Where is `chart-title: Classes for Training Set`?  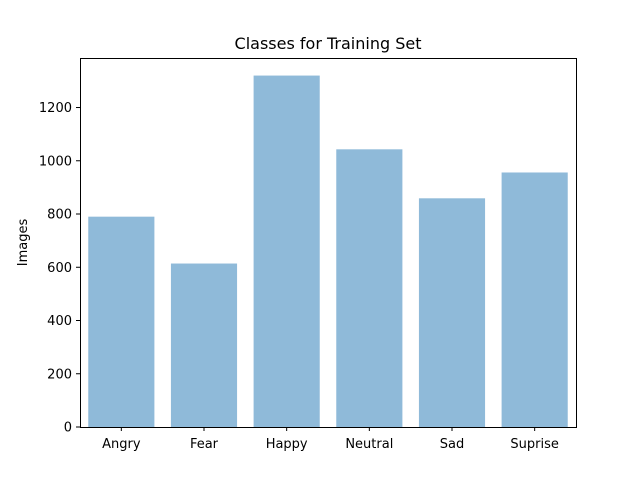 chart-title: Classes for Training Set is located at coordinates (328, 43).